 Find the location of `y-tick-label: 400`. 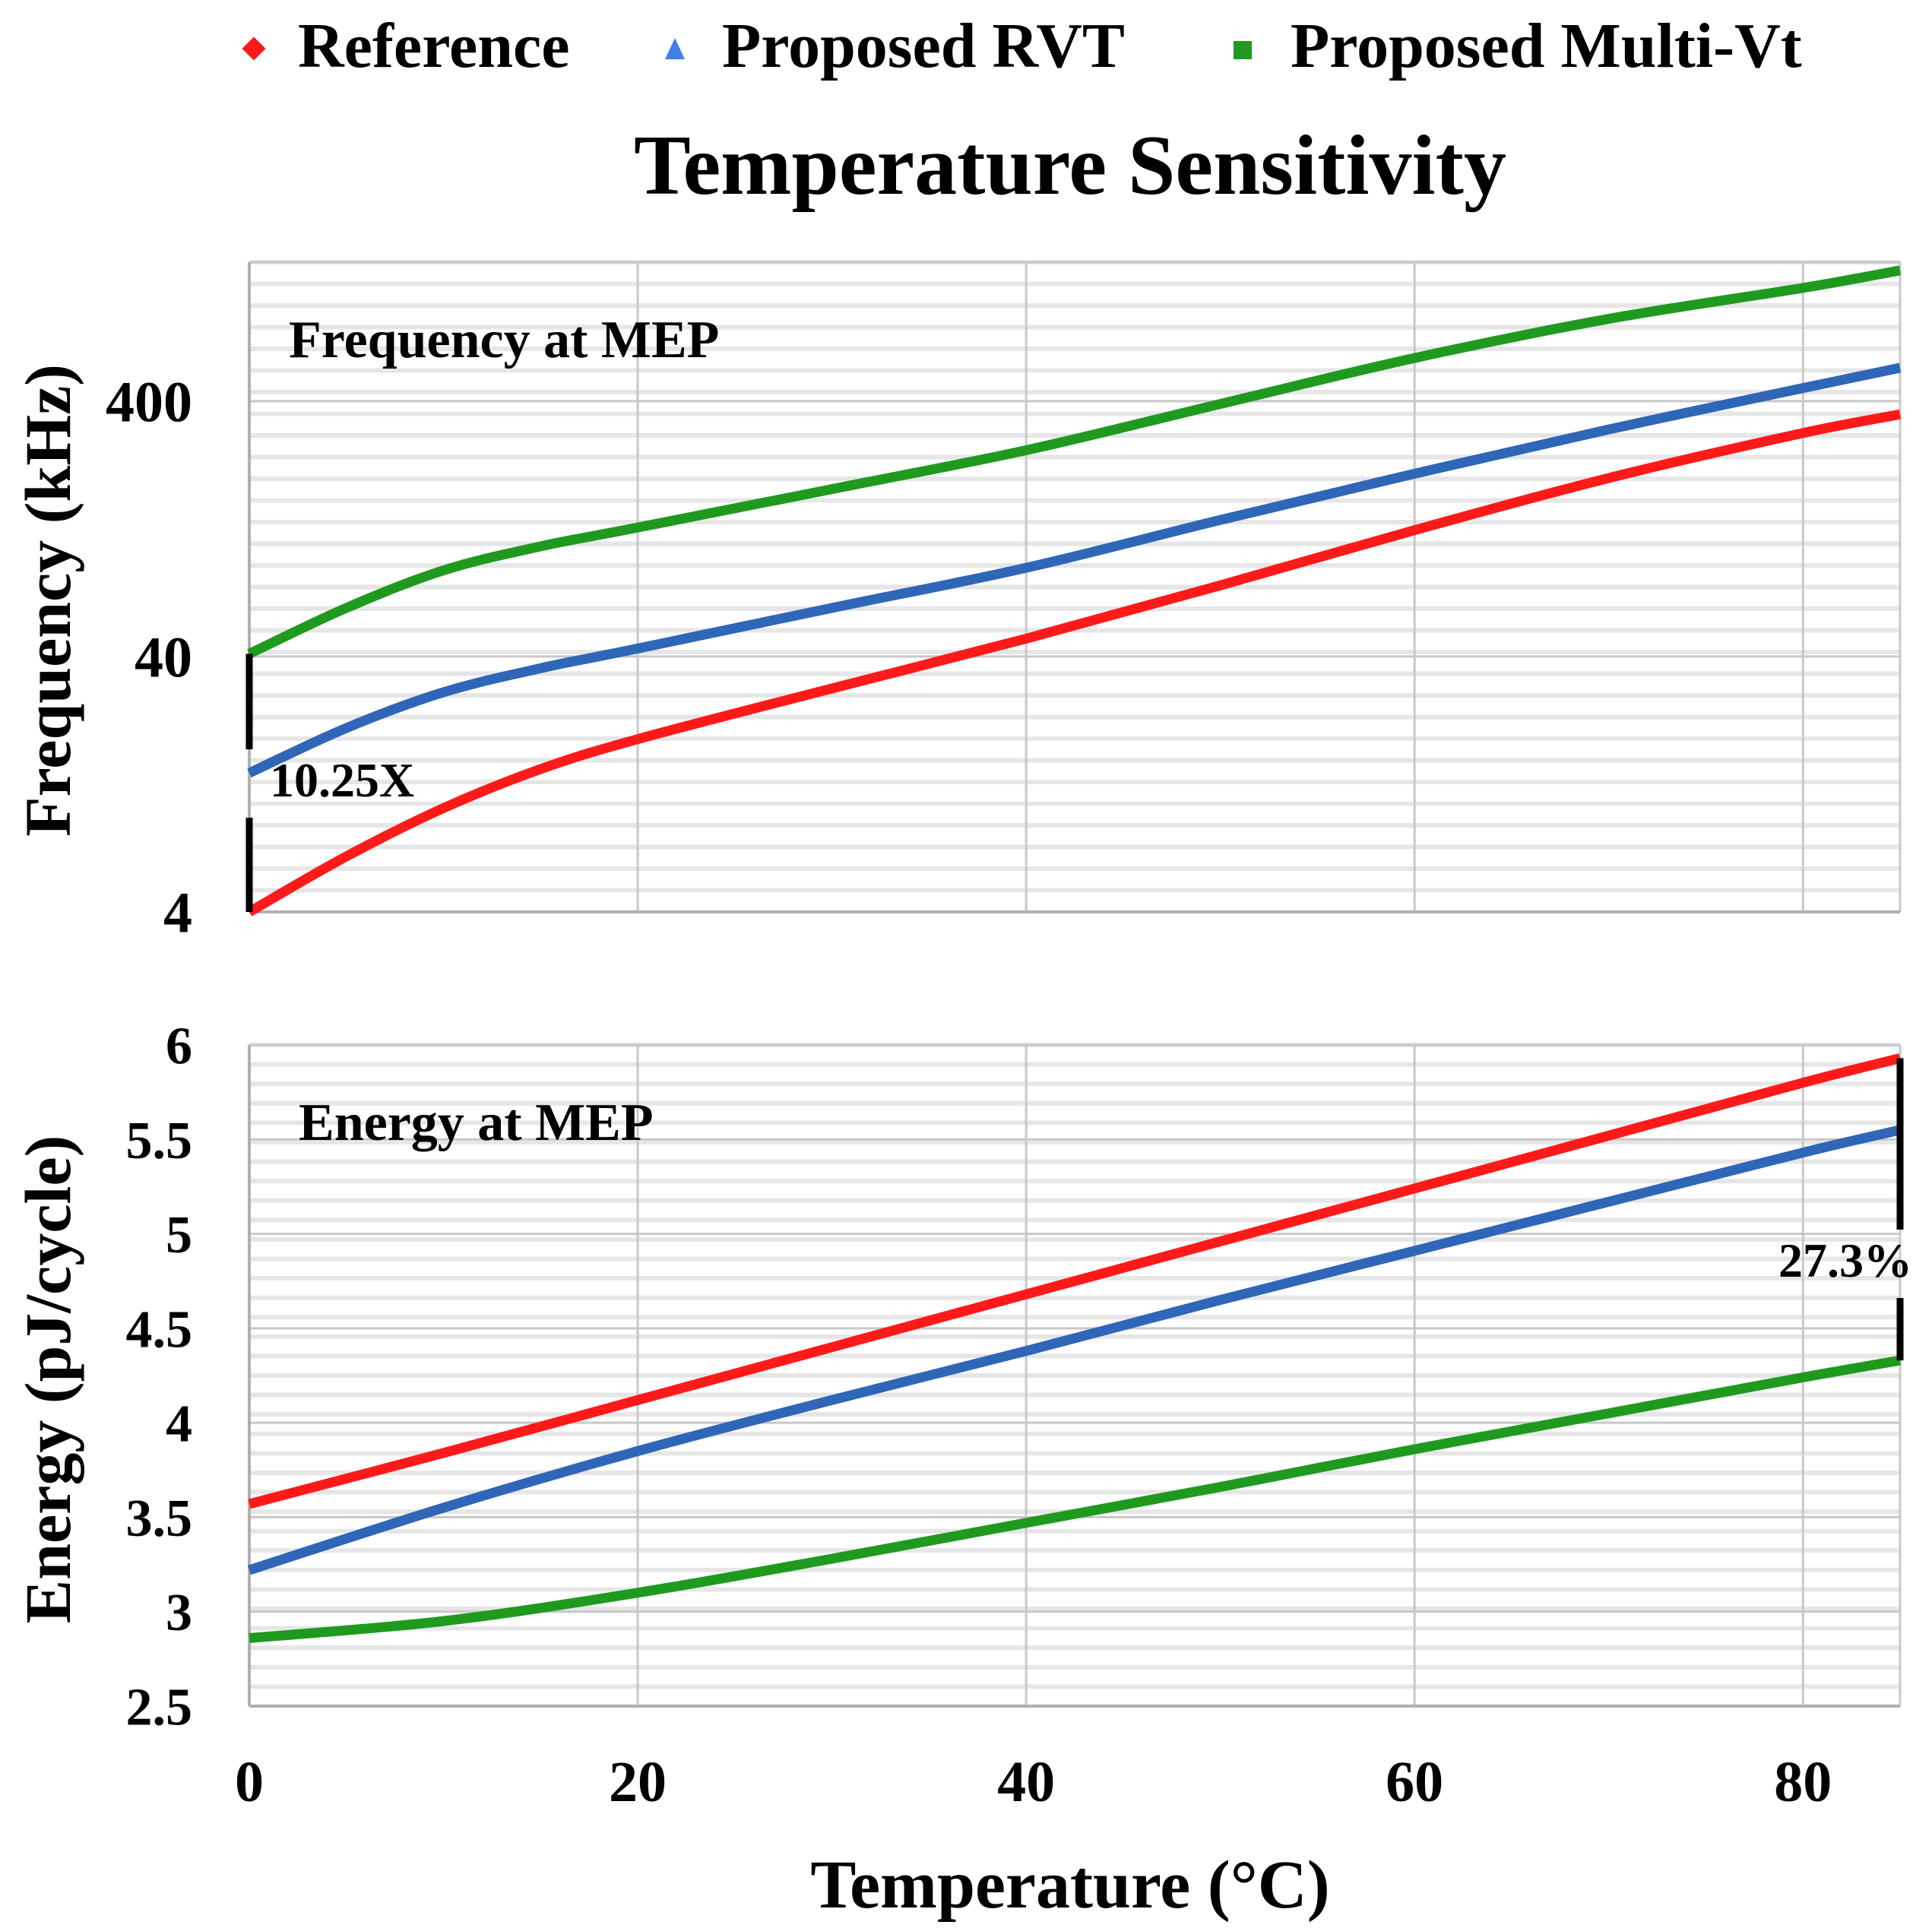

y-tick-label: 400 is located at coordinates (149, 402).